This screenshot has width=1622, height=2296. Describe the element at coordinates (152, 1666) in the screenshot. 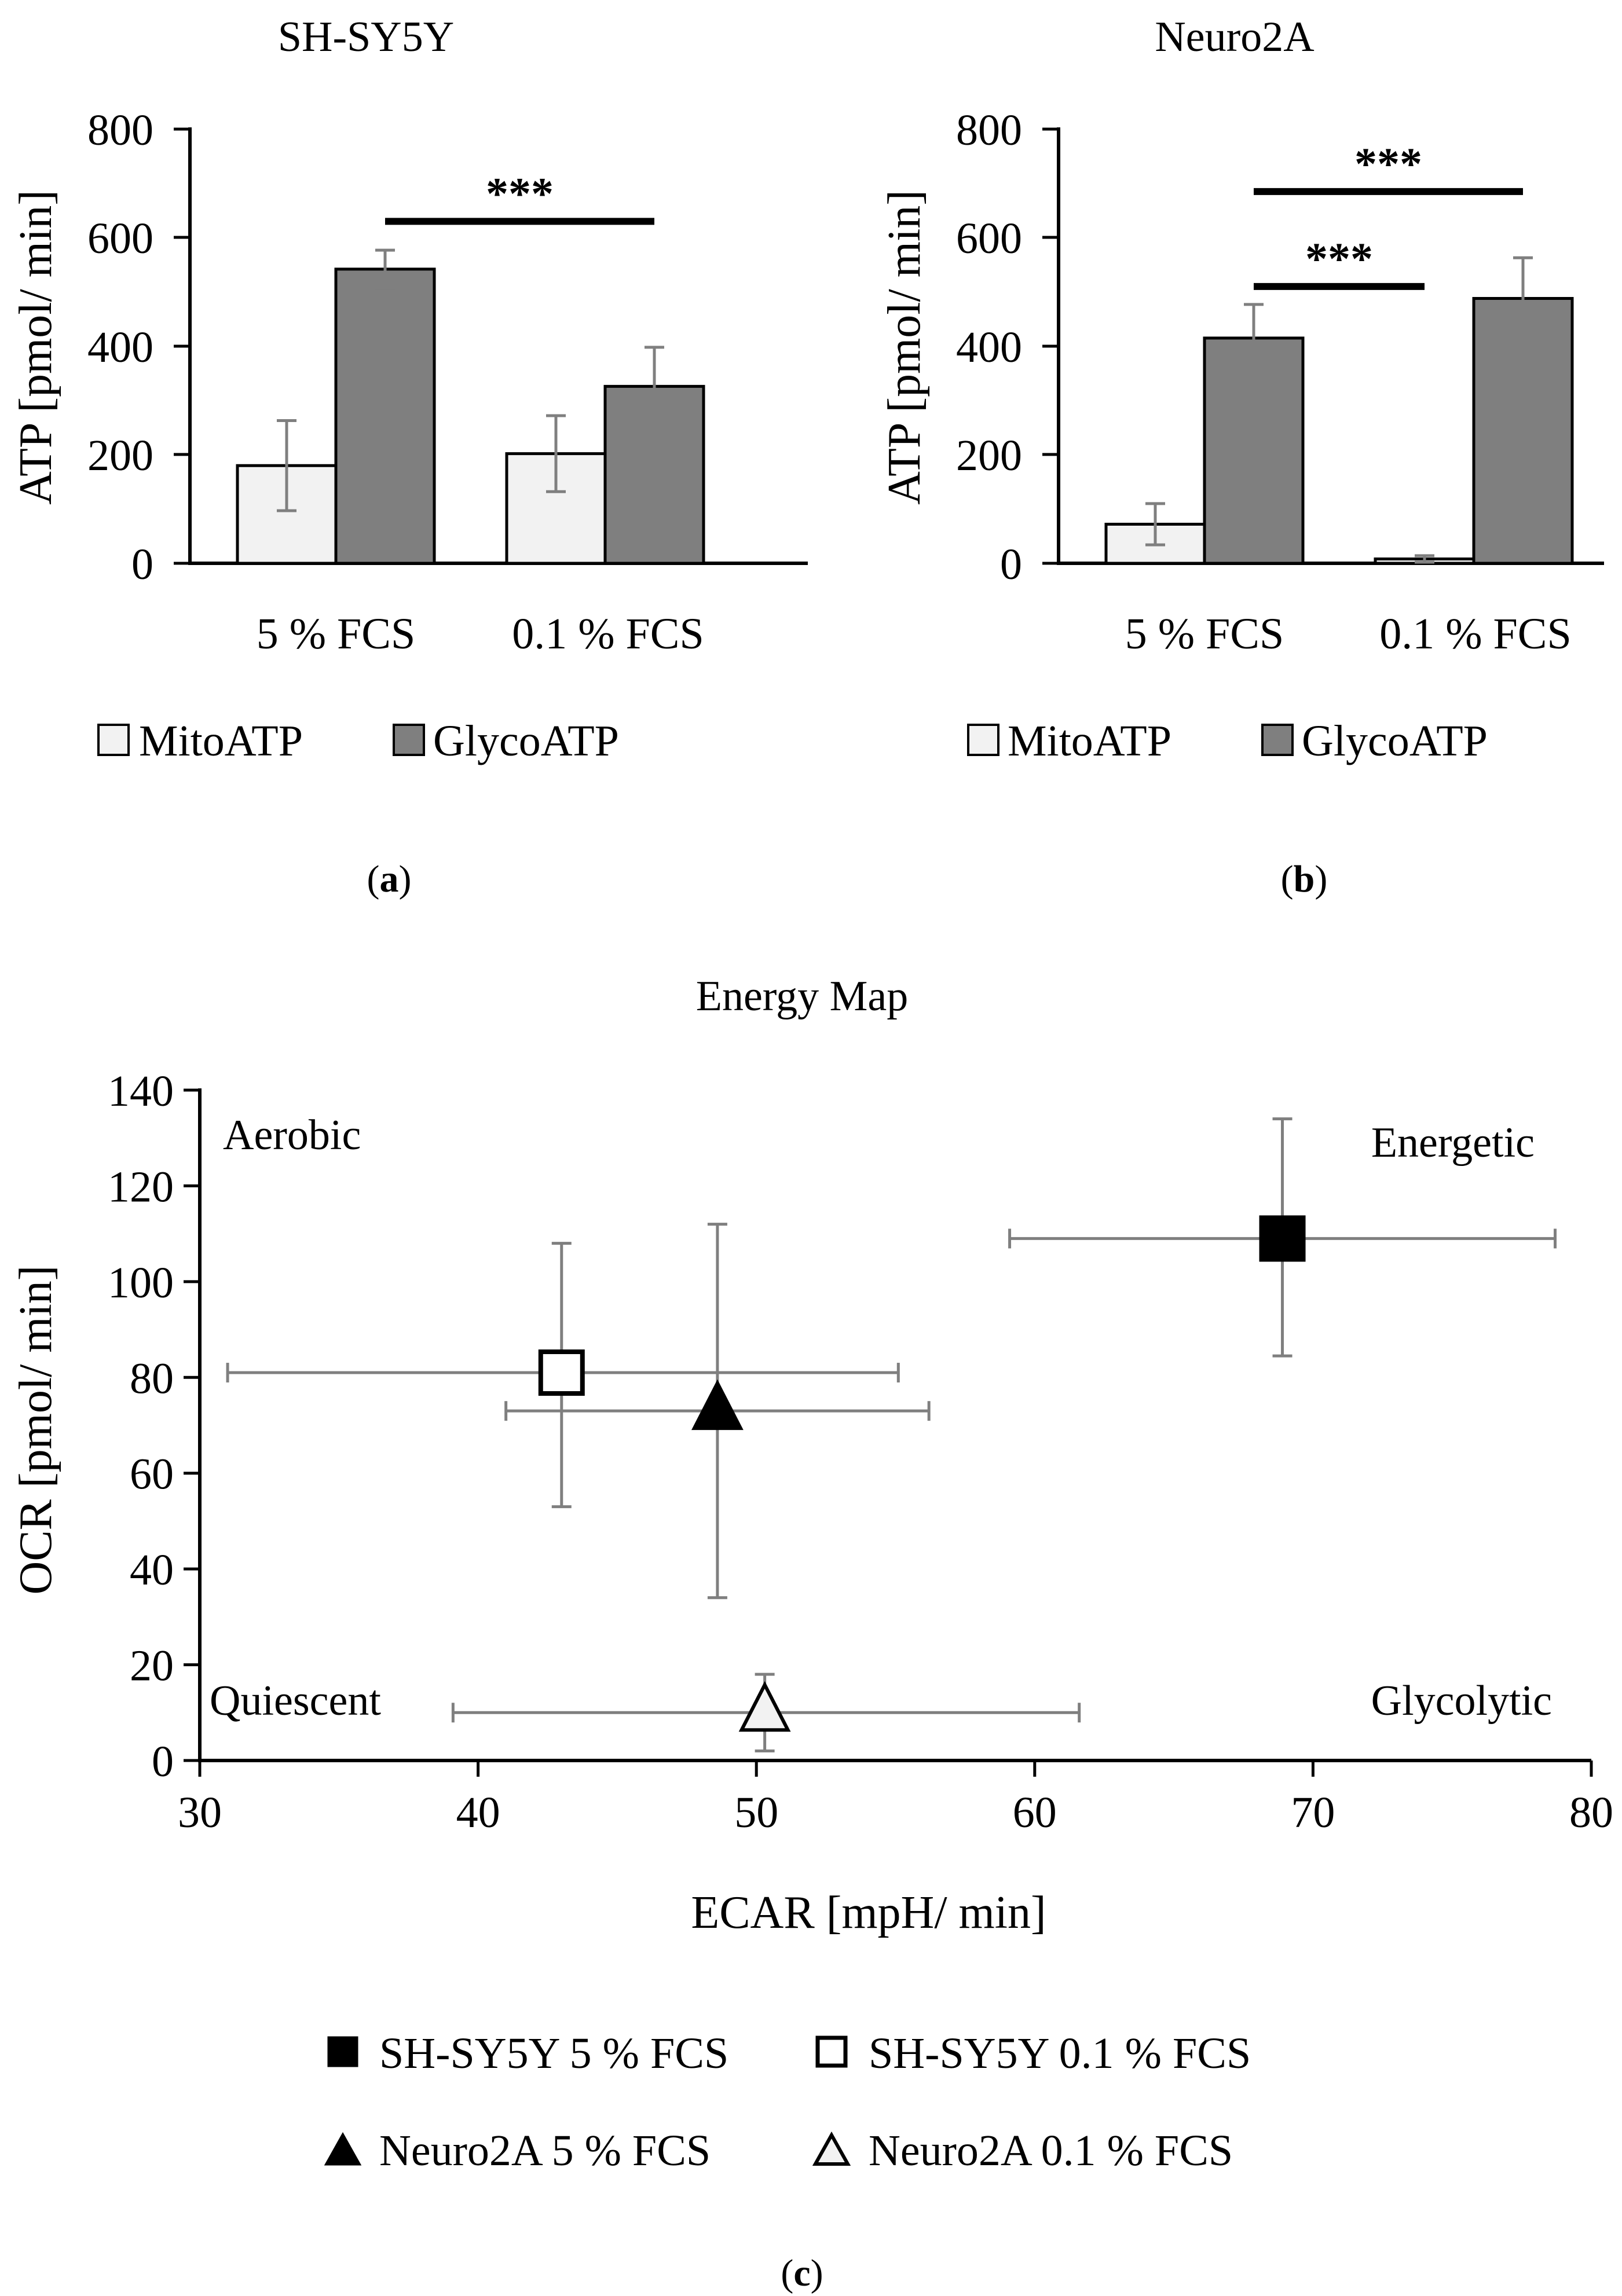

I see `panel-c-ytick-label: 20` at that location.